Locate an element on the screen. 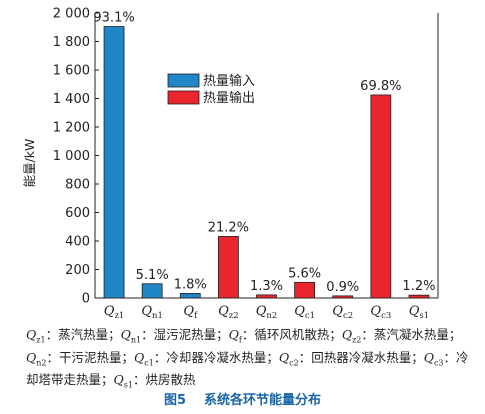  caption-text: ：烘房散热 is located at coordinates (164, 379).